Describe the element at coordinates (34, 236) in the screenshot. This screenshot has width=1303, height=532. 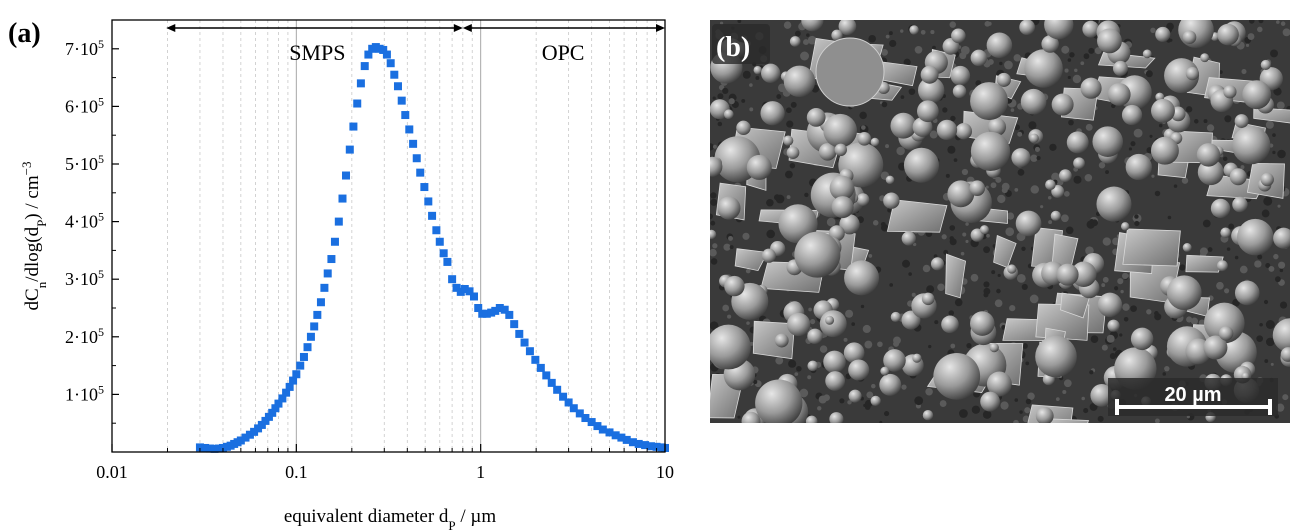
I see `y-axis-label: dCn/dlog(dP) / cm−3` at that location.